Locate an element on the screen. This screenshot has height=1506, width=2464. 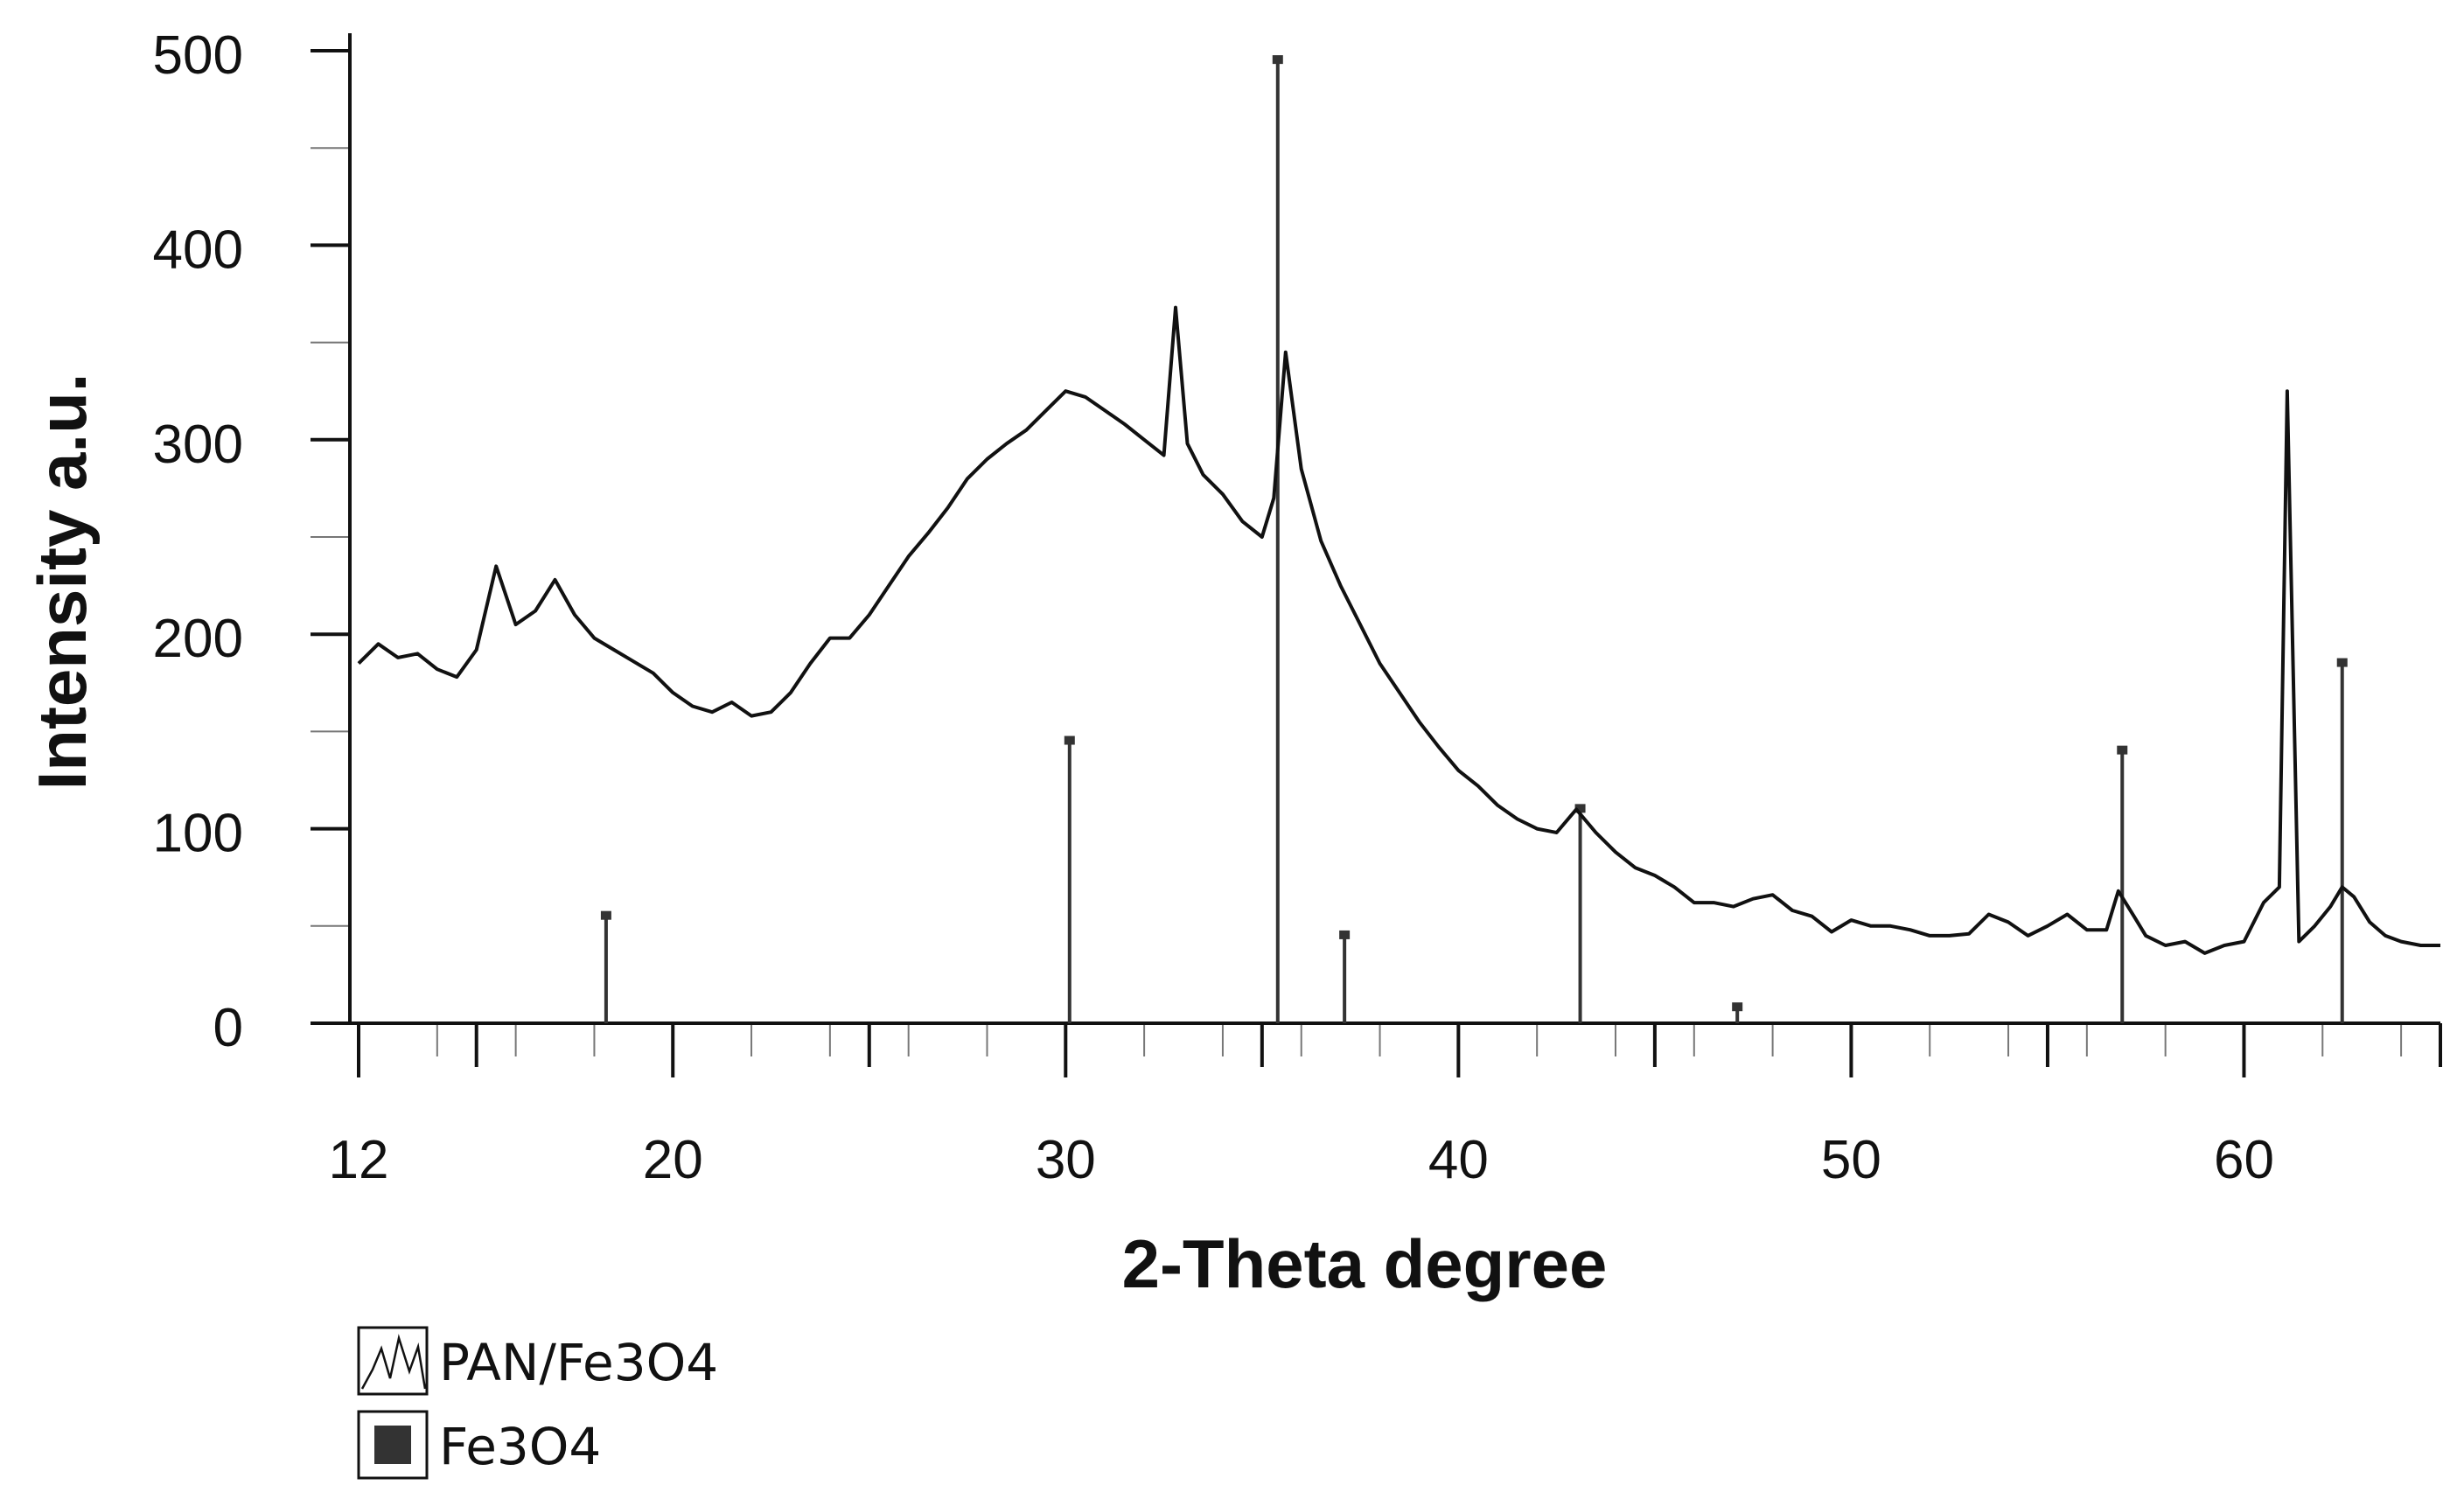
y-tick-label: 500 is located at coordinates (198, 56).